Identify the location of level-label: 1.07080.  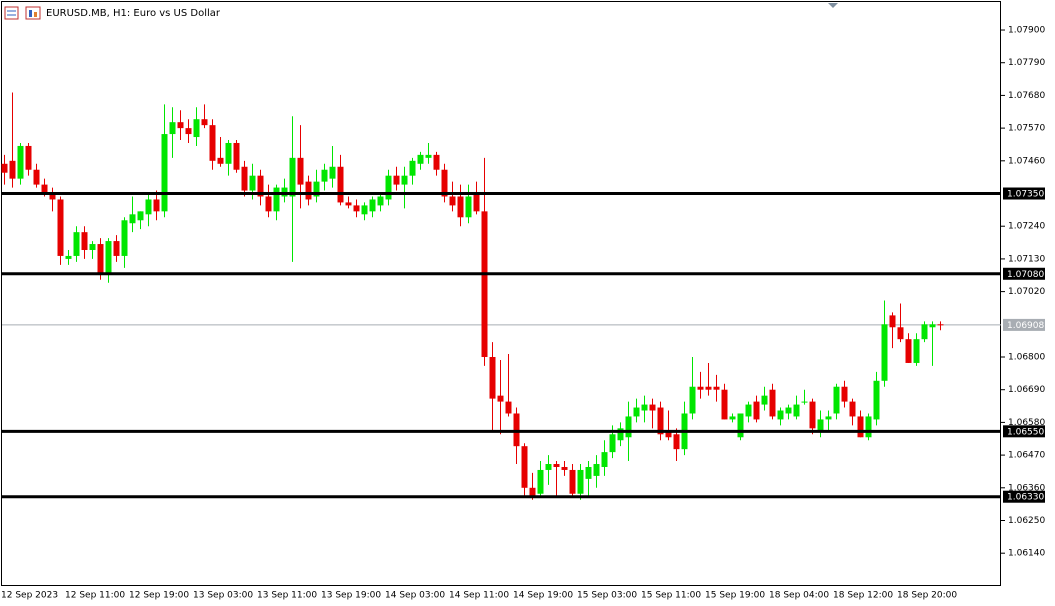
(1025, 275).